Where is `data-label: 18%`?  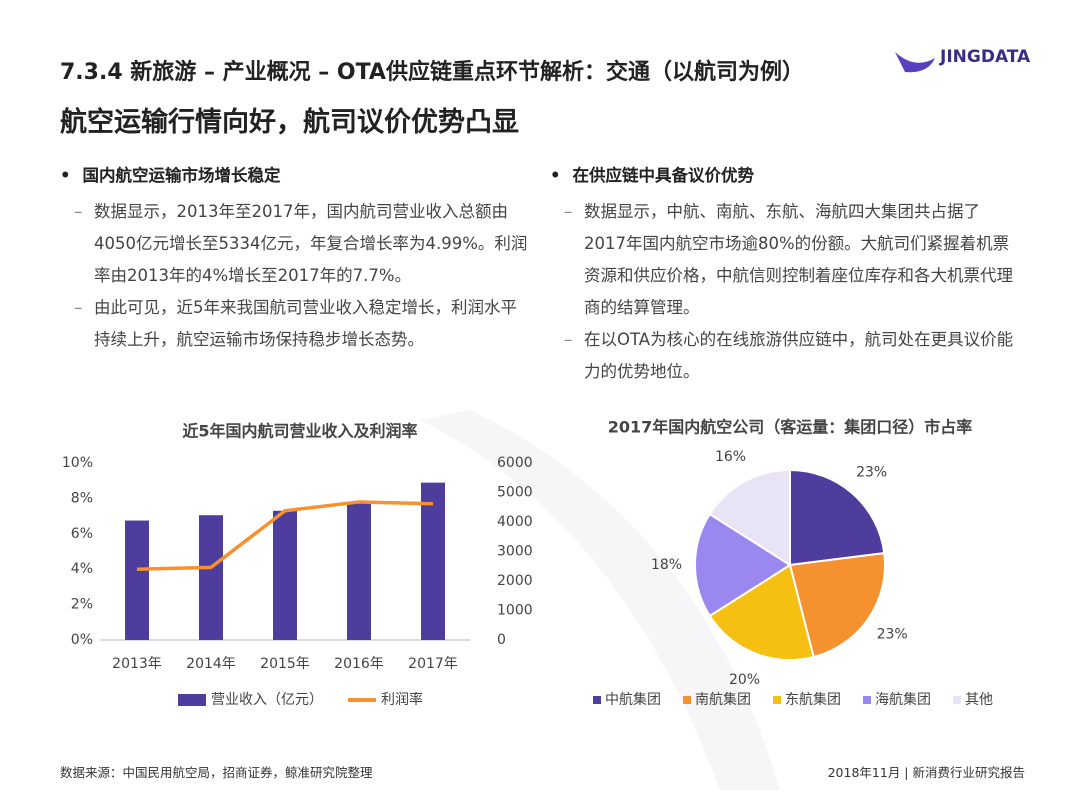 data-label: 18% is located at coordinates (666, 565).